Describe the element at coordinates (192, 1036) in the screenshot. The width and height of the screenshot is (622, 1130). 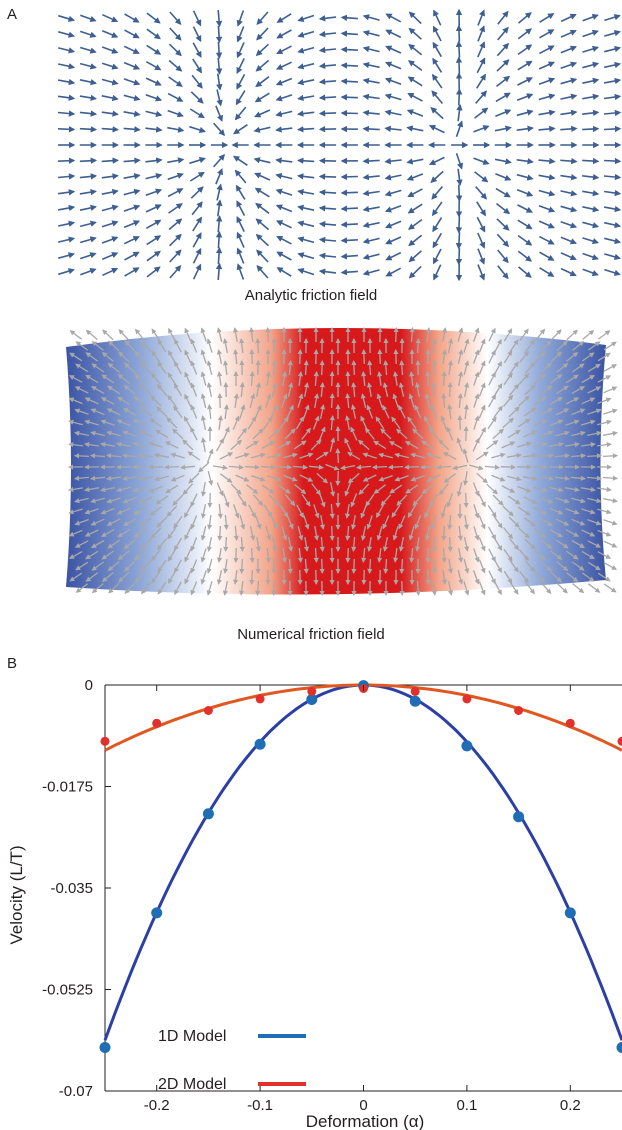
I see `legend-1d-label: 1D Model` at that location.